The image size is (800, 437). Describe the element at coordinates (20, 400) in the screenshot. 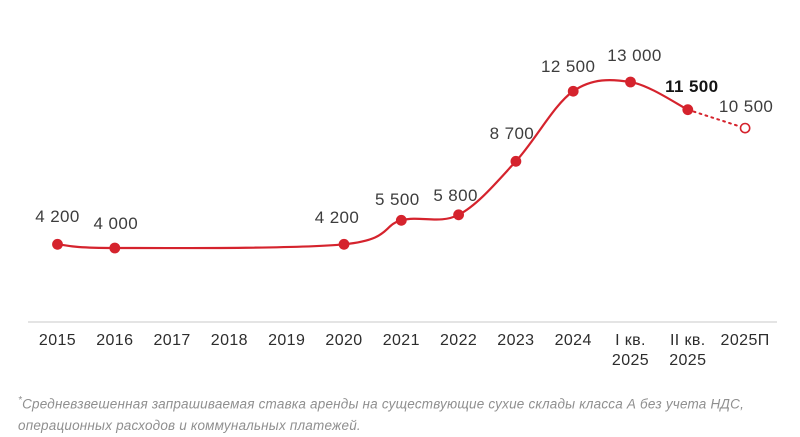

I see `footnote-asterisk: *` at that location.